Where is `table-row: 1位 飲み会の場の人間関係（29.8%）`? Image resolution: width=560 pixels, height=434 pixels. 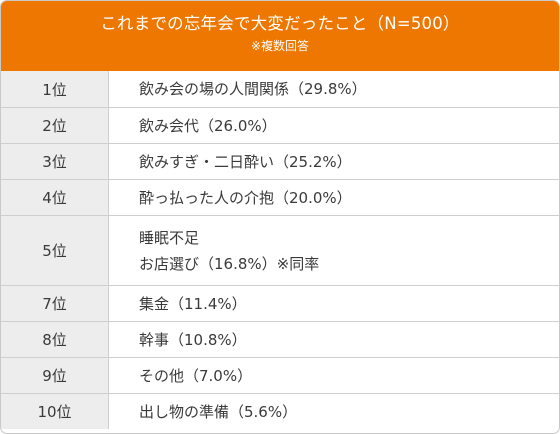
table-row: 1位 飲み会の場の人間関係（29.8%） is located at coordinates (280, 89).